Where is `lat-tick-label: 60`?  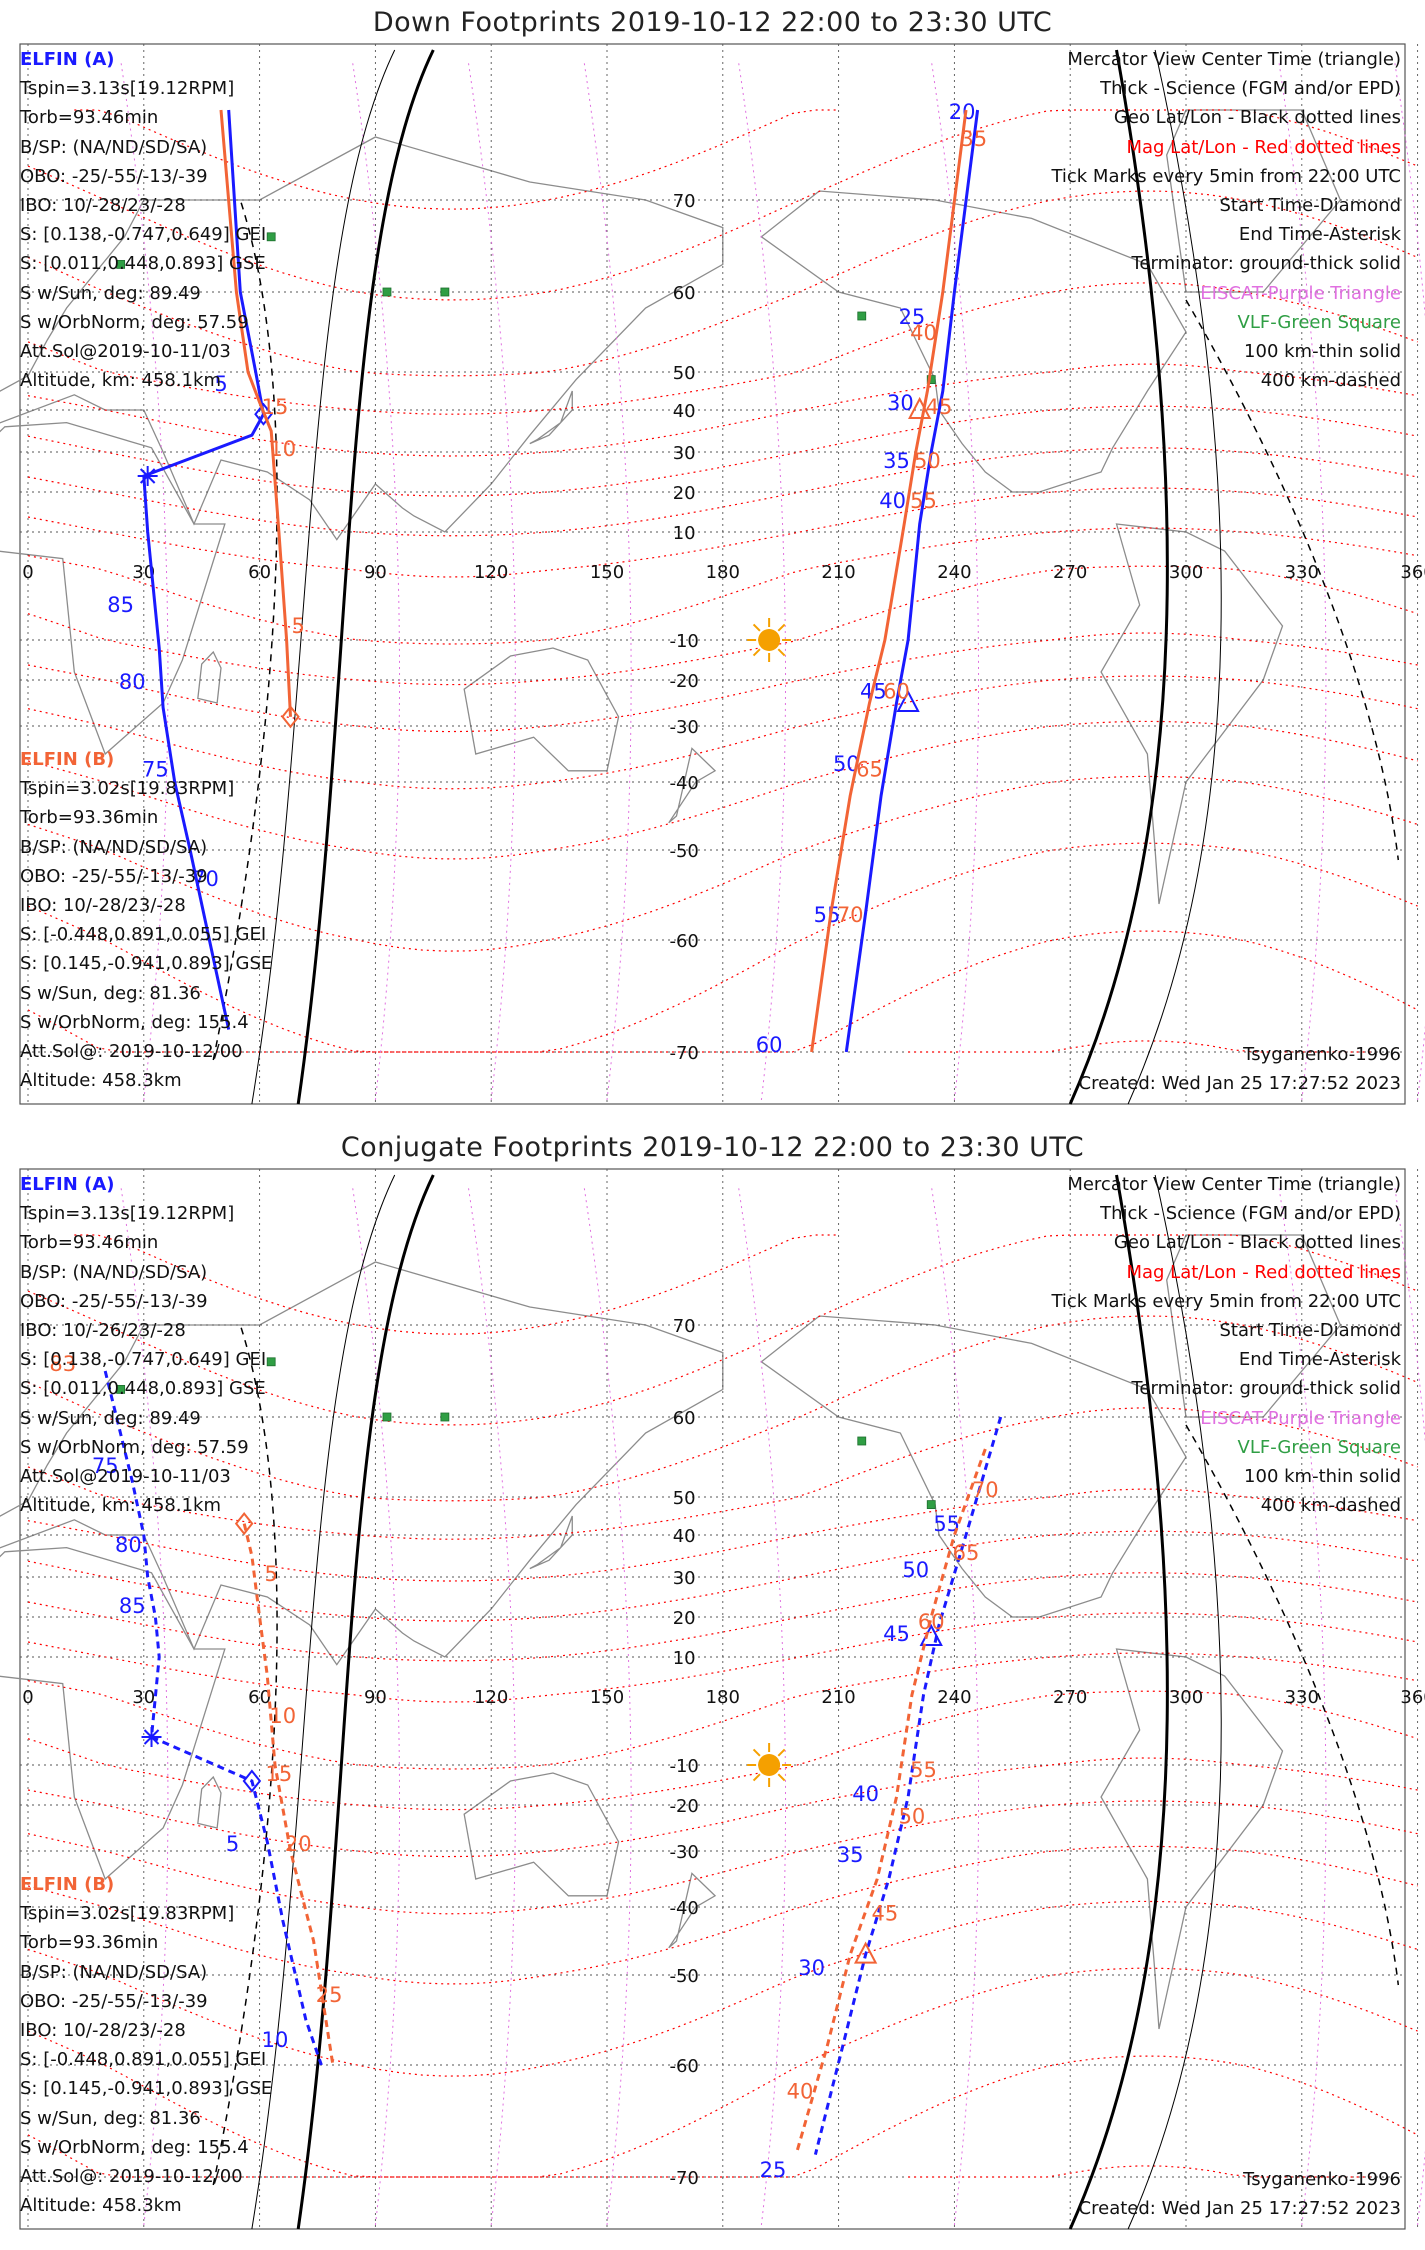
lat-tick-label: 60 is located at coordinates (684, 1418).